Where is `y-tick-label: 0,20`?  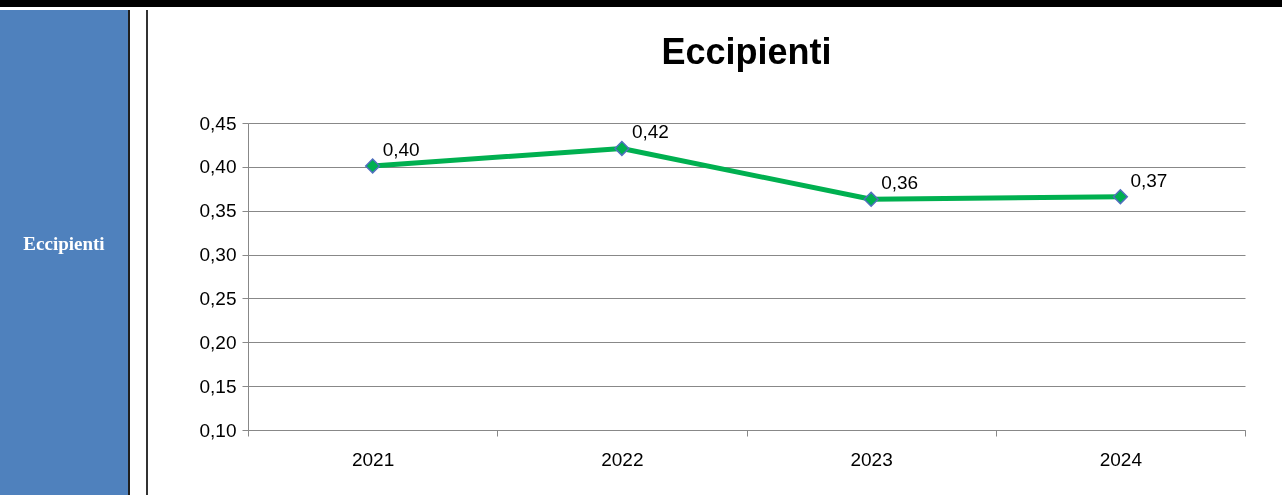
y-tick-label: 0,20 is located at coordinates (218, 342).